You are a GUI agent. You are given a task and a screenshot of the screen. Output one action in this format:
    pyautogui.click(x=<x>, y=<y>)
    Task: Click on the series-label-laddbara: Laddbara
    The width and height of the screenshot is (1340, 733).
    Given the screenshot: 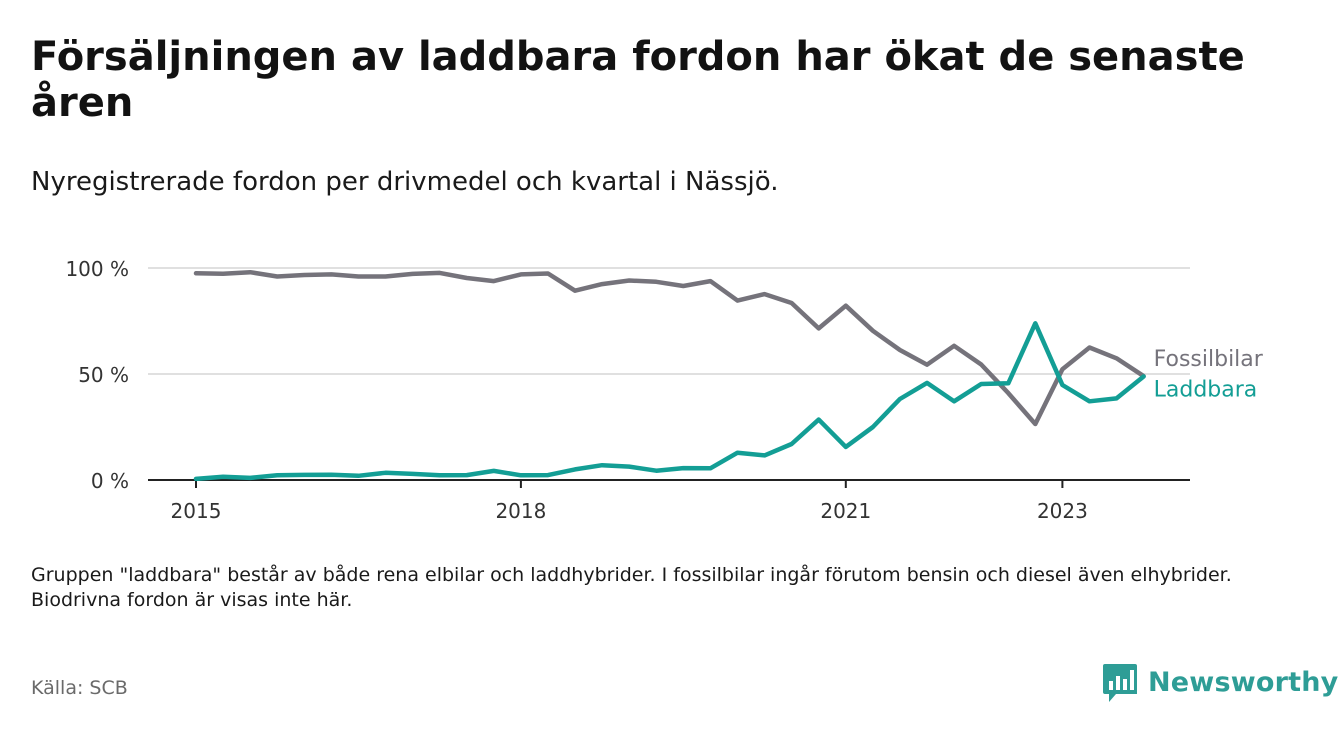 What is the action you would take?
    pyautogui.click(x=1206, y=390)
    